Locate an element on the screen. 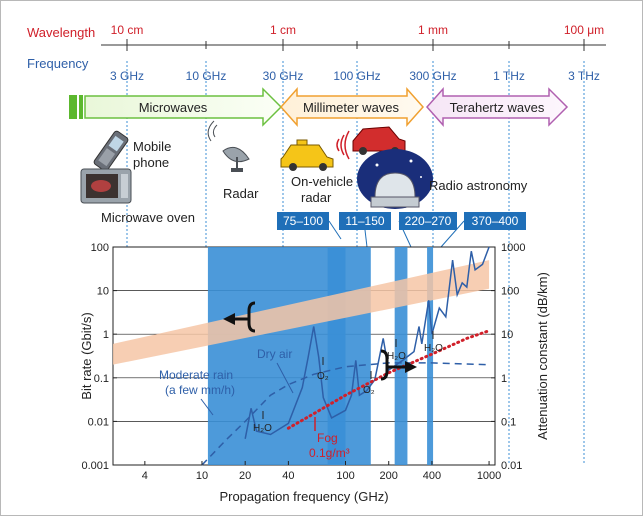 This screenshot has width=643, height=520. fog-label: Fog is located at coordinates (327, 438).